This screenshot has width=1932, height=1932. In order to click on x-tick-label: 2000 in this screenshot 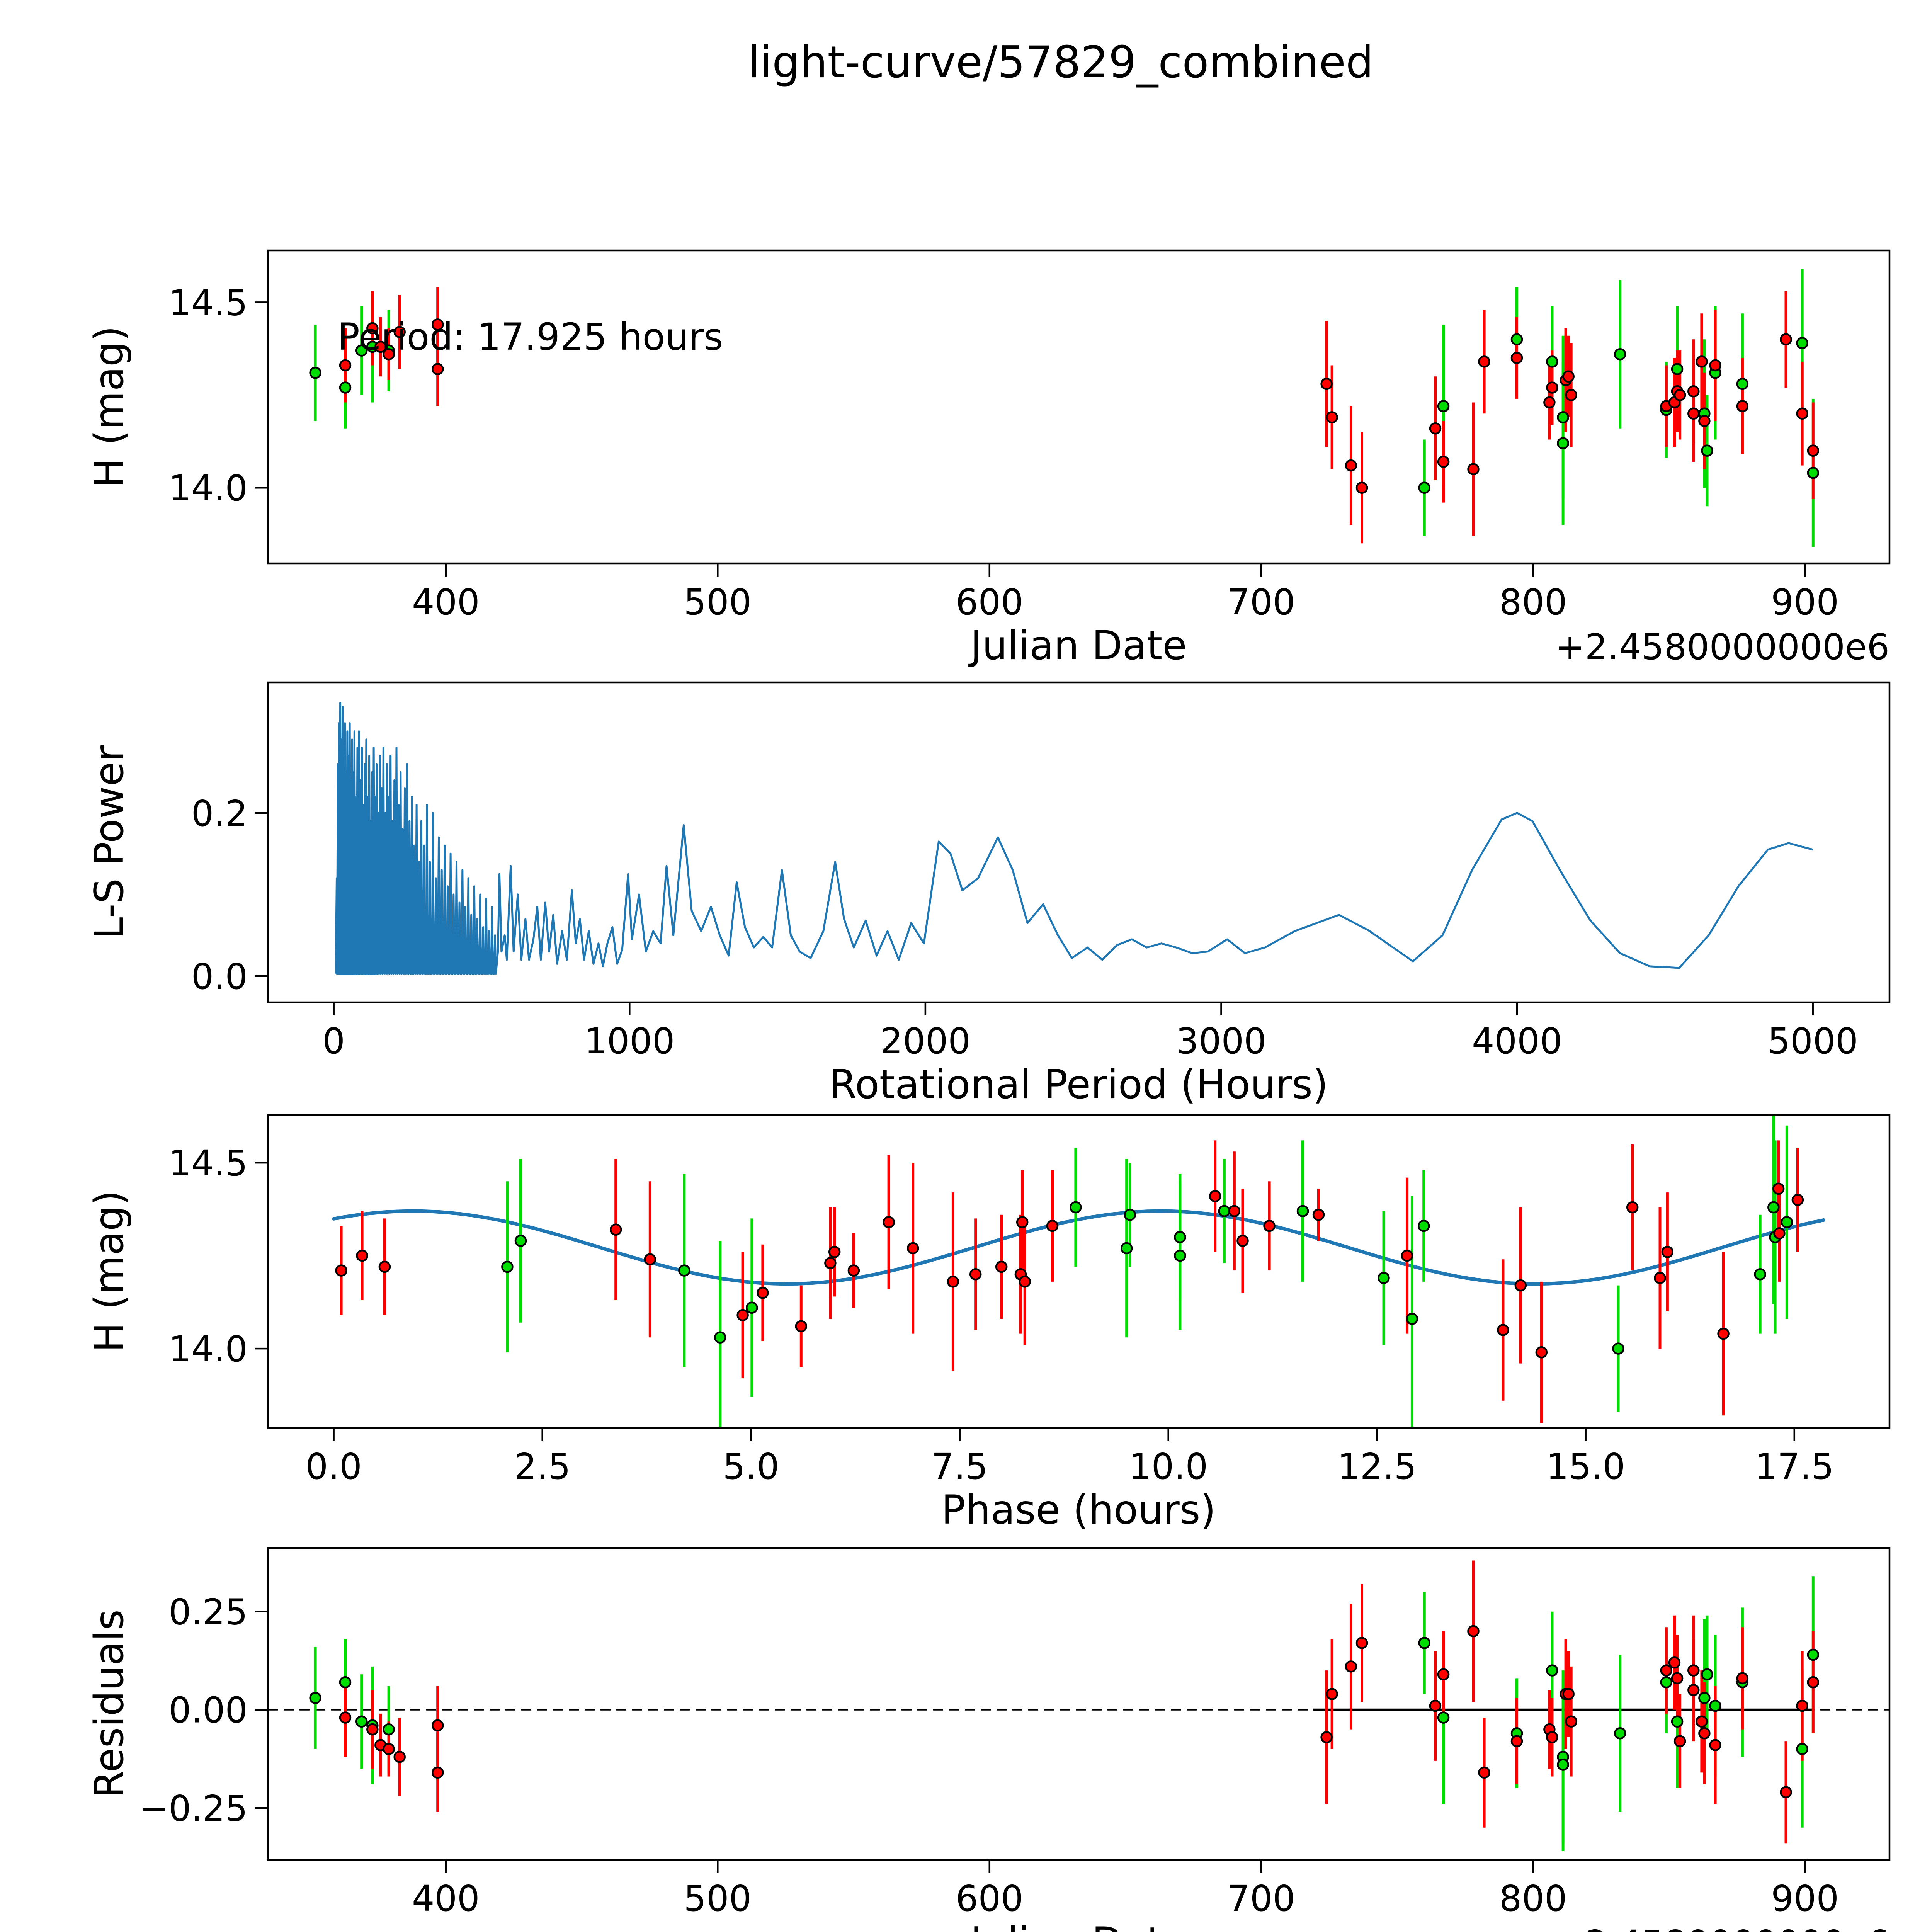, I will do `click(926, 1041)`.